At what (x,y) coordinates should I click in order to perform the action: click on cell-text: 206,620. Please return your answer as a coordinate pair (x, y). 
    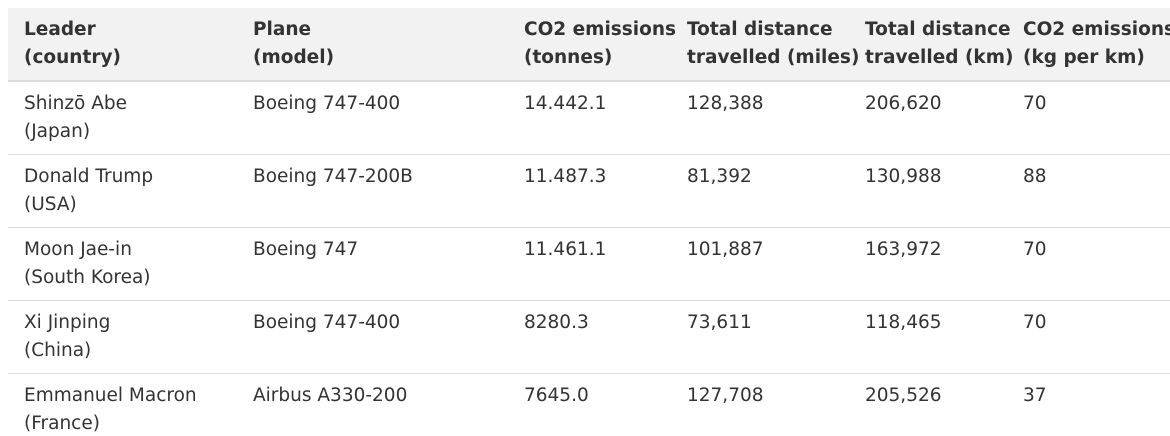
    Looking at the image, I should click on (903, 103).